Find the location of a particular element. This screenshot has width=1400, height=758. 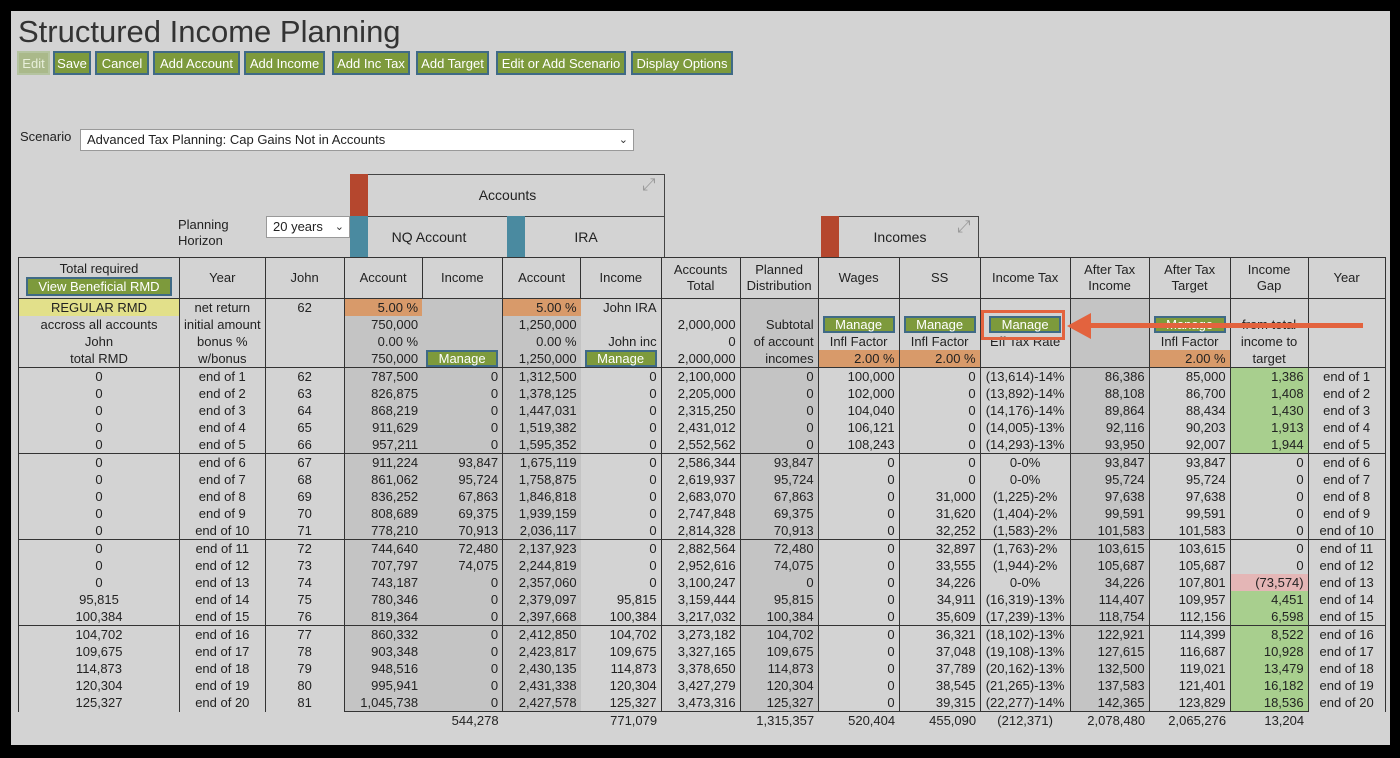

table-cell: 836,252 is located at coordinates (383, 496).